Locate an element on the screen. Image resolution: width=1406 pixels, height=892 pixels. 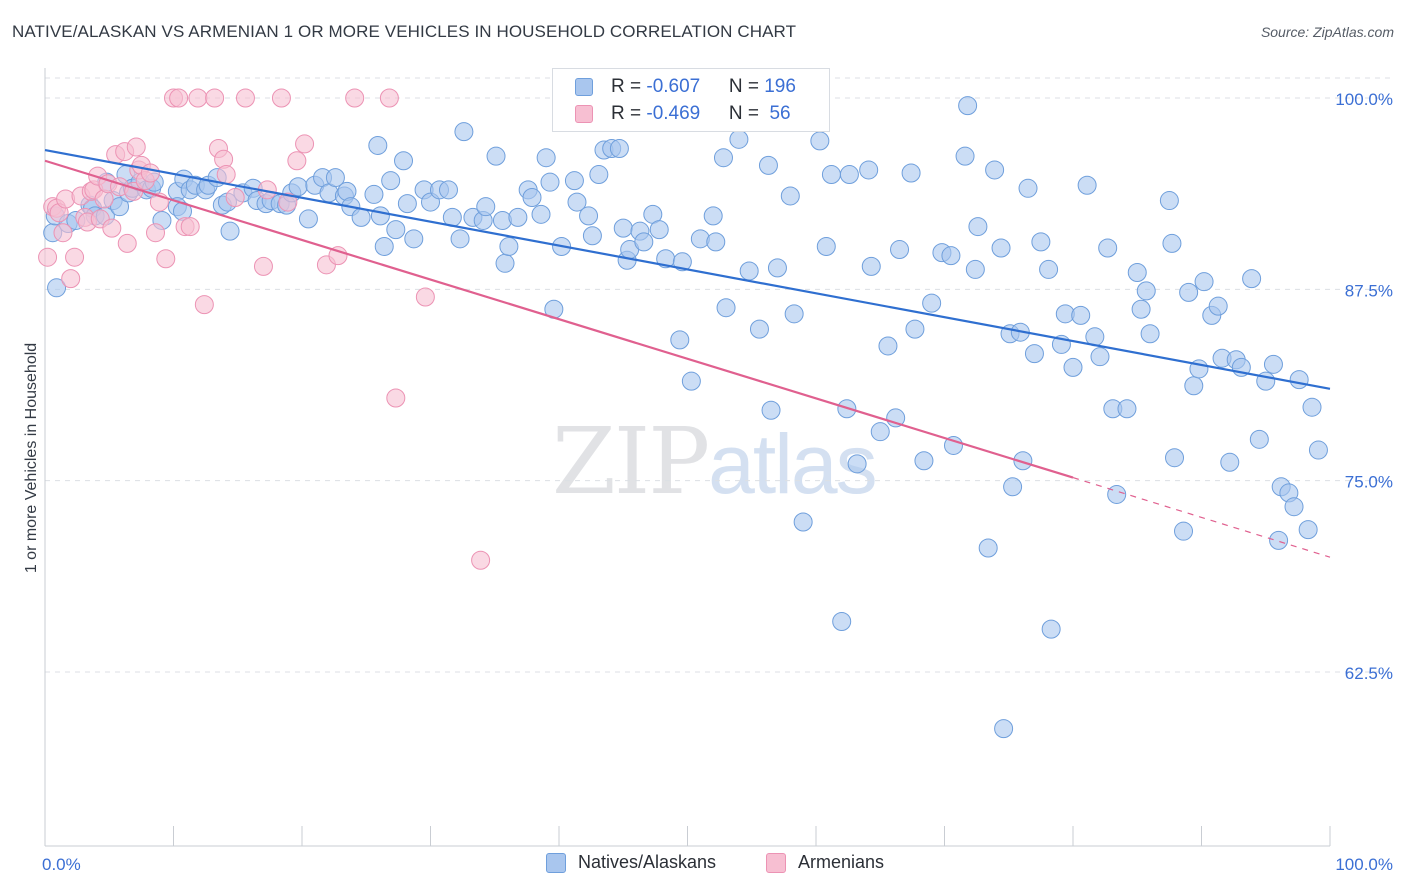
bottom-legend-label-armenians: Armenians is located at coordinates (841, 862).